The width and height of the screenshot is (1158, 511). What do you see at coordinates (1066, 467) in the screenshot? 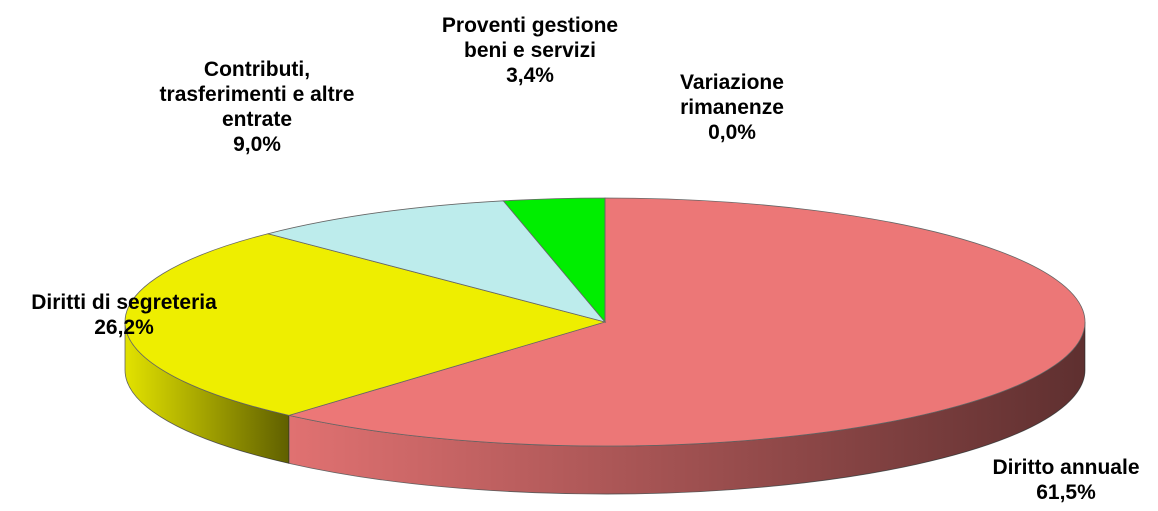
I see `category-label: Diritto annuale` at bounding box center [1066, 467].